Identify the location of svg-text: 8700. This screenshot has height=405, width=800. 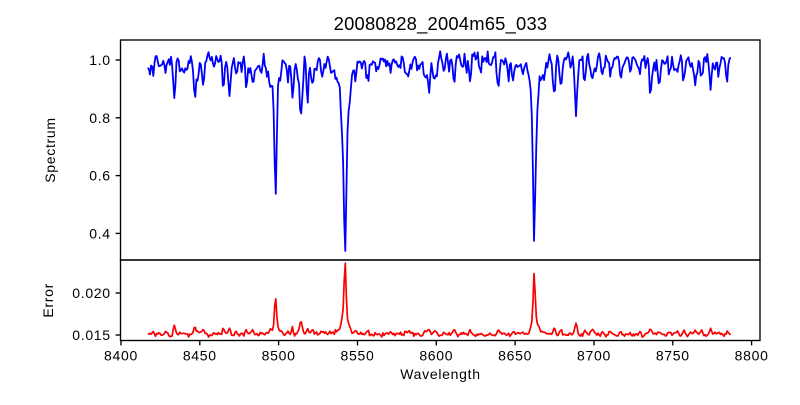
(594, 356).